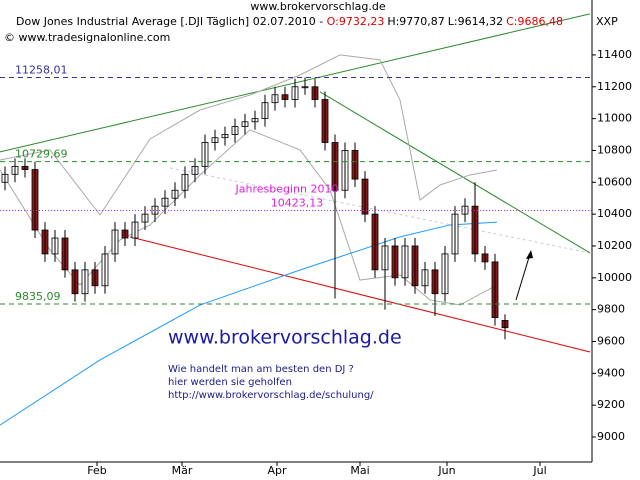 This screenshot has height=480, width=640. What do you see at coordinates (356, 21) in the screenshot?
I see `quote: O:9732,23` at bounding box center [356, 21].